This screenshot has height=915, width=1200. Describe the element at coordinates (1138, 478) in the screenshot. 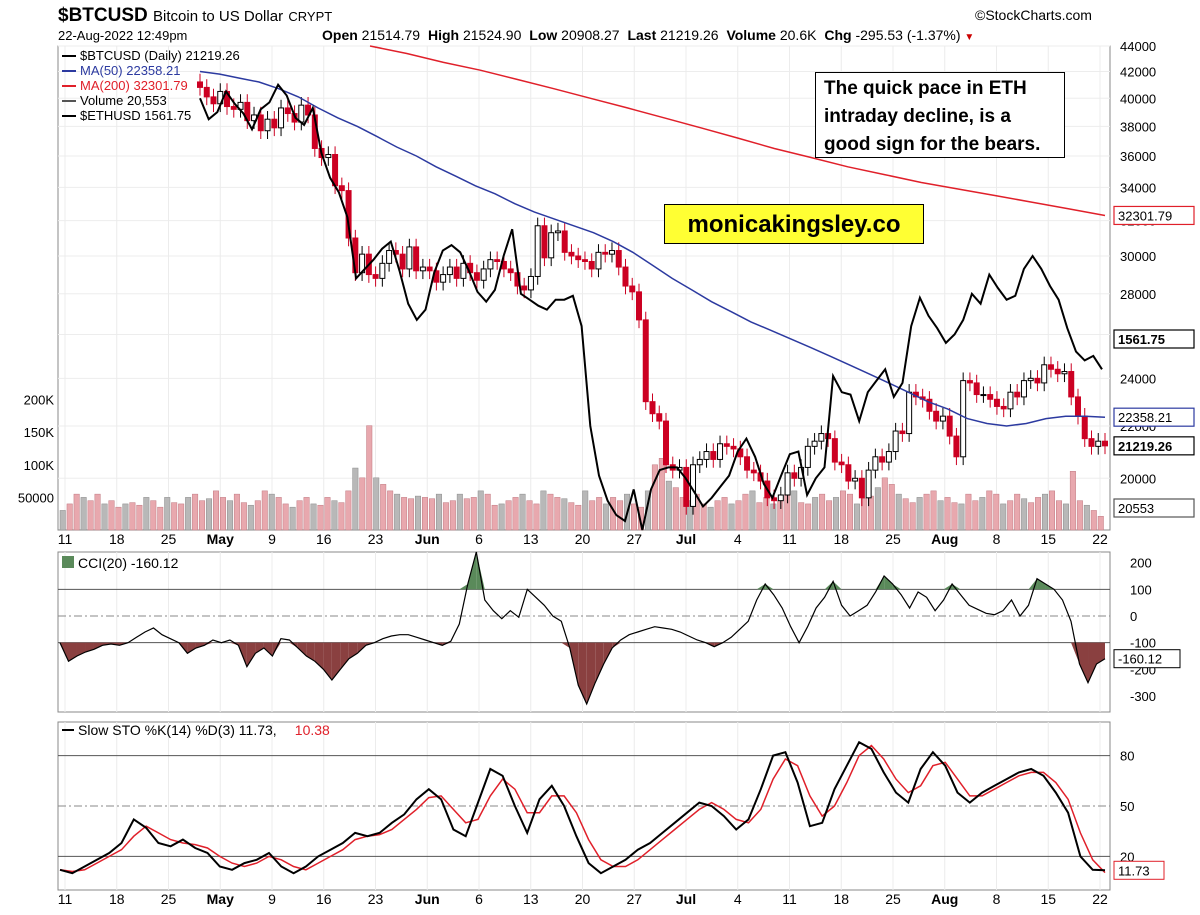

I see `price-tick-label: 20000` at that location.